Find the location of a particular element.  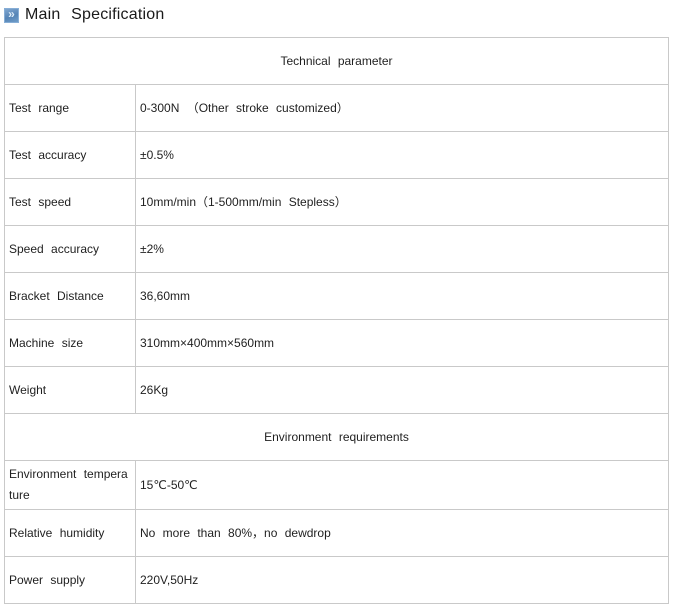

row-value: ±0.5% is located at coordinates (402, 155).